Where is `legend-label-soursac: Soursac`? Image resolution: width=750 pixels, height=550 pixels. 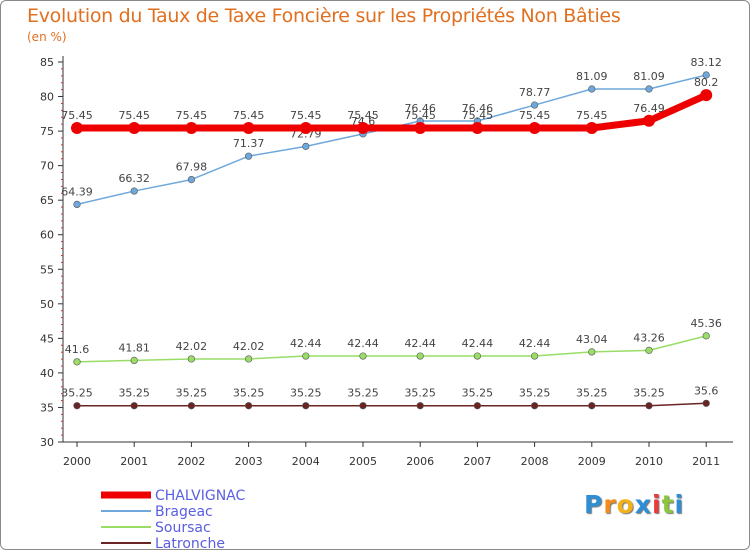
legend-label-soursac: Soursac is located at coordinates (183, 528).